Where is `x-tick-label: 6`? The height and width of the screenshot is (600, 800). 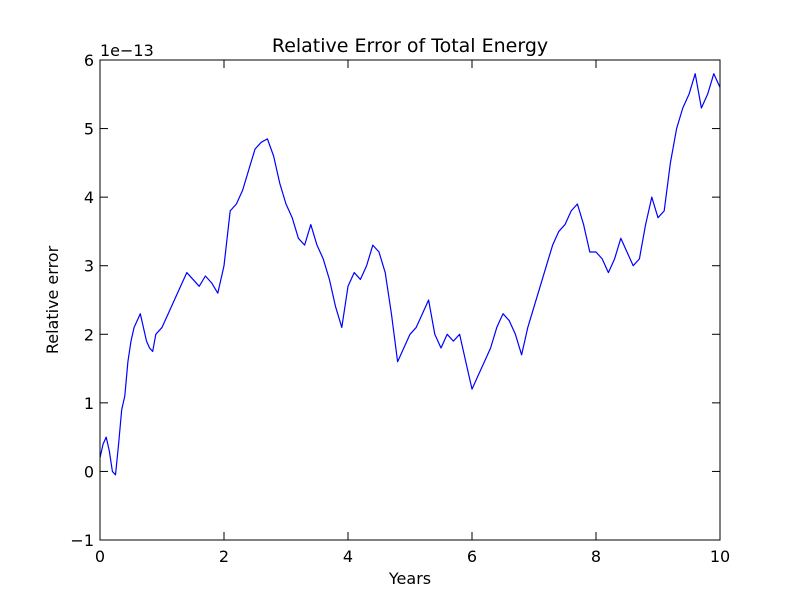 x-tick-label: 6 is located at coordinates (472, 556).